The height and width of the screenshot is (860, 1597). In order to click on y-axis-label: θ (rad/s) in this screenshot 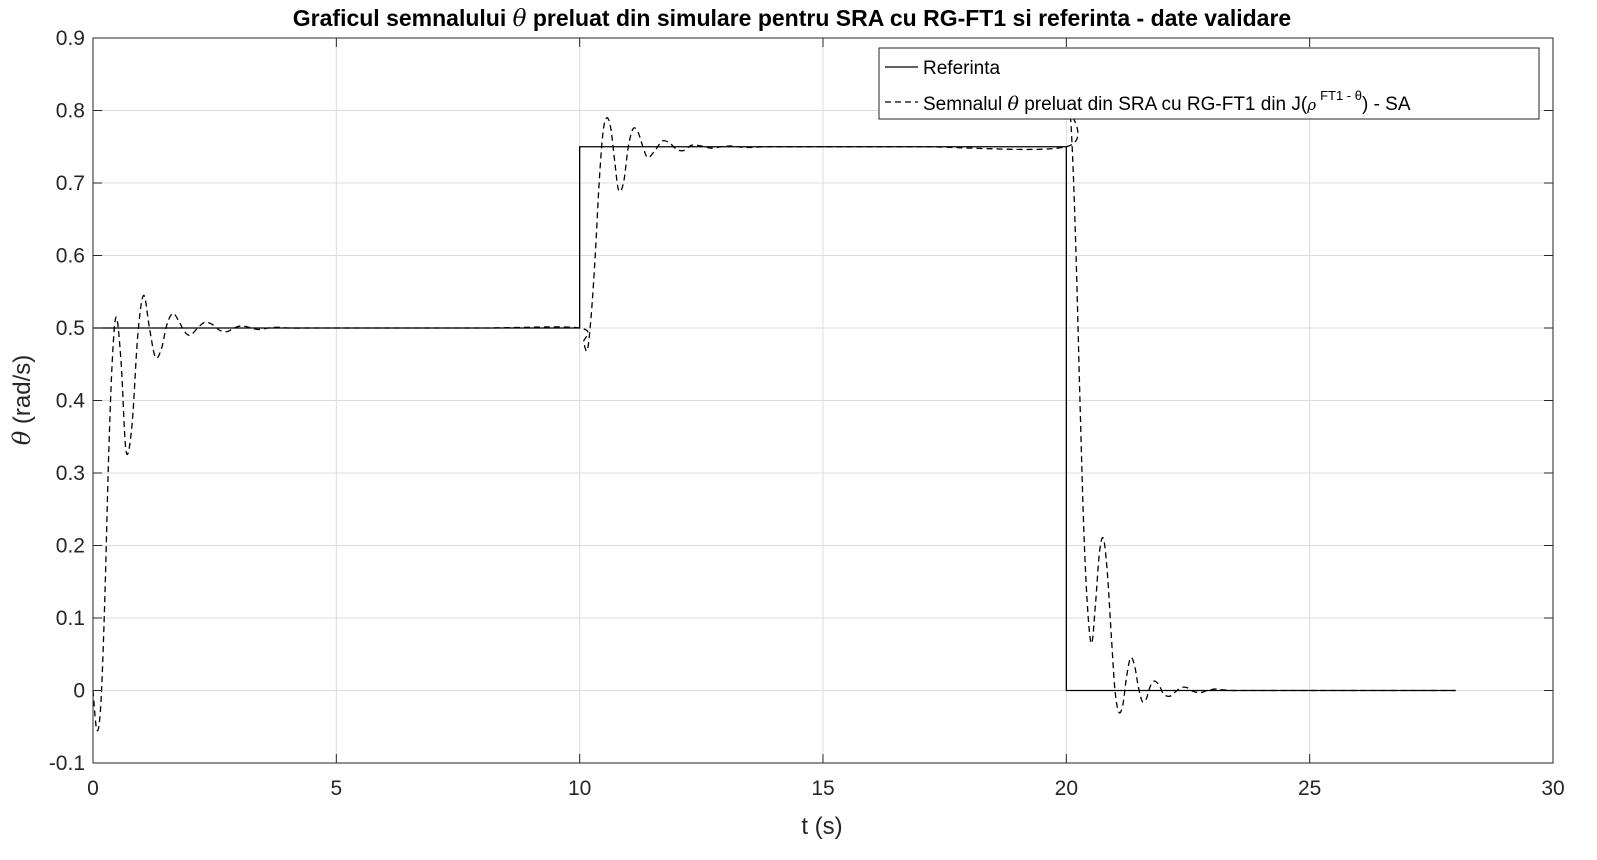, I will do `click(22, 400)`.